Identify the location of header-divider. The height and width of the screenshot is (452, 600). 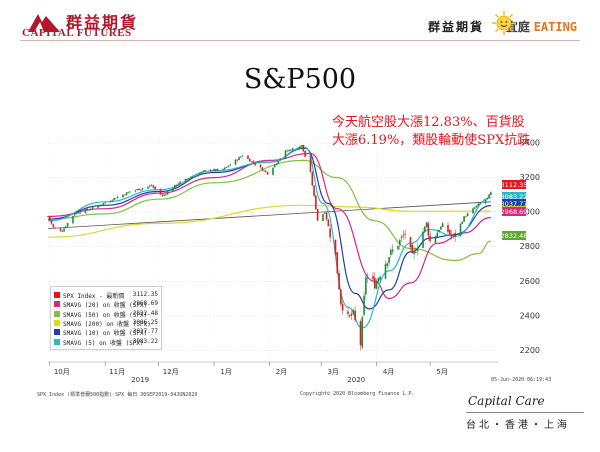
(300, 40).